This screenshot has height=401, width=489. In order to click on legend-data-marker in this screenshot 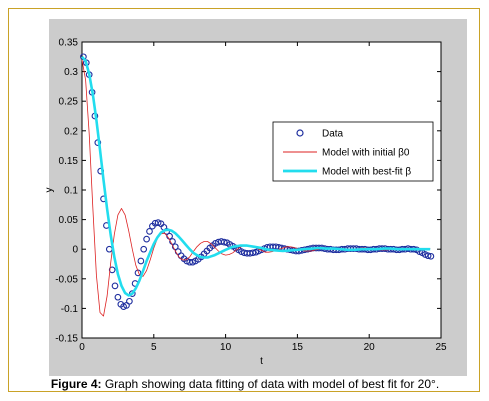, I will do `click(300, 133)`.